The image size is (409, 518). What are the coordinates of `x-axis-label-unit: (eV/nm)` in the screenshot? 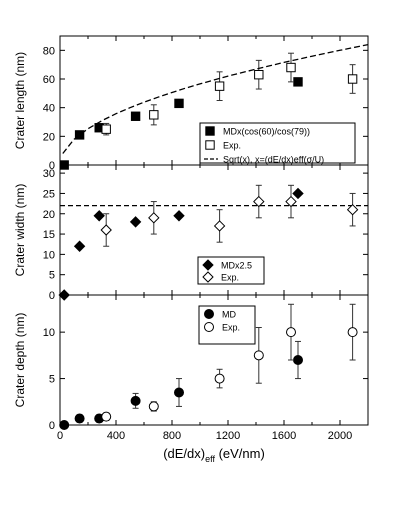 It's located at (240, 453).